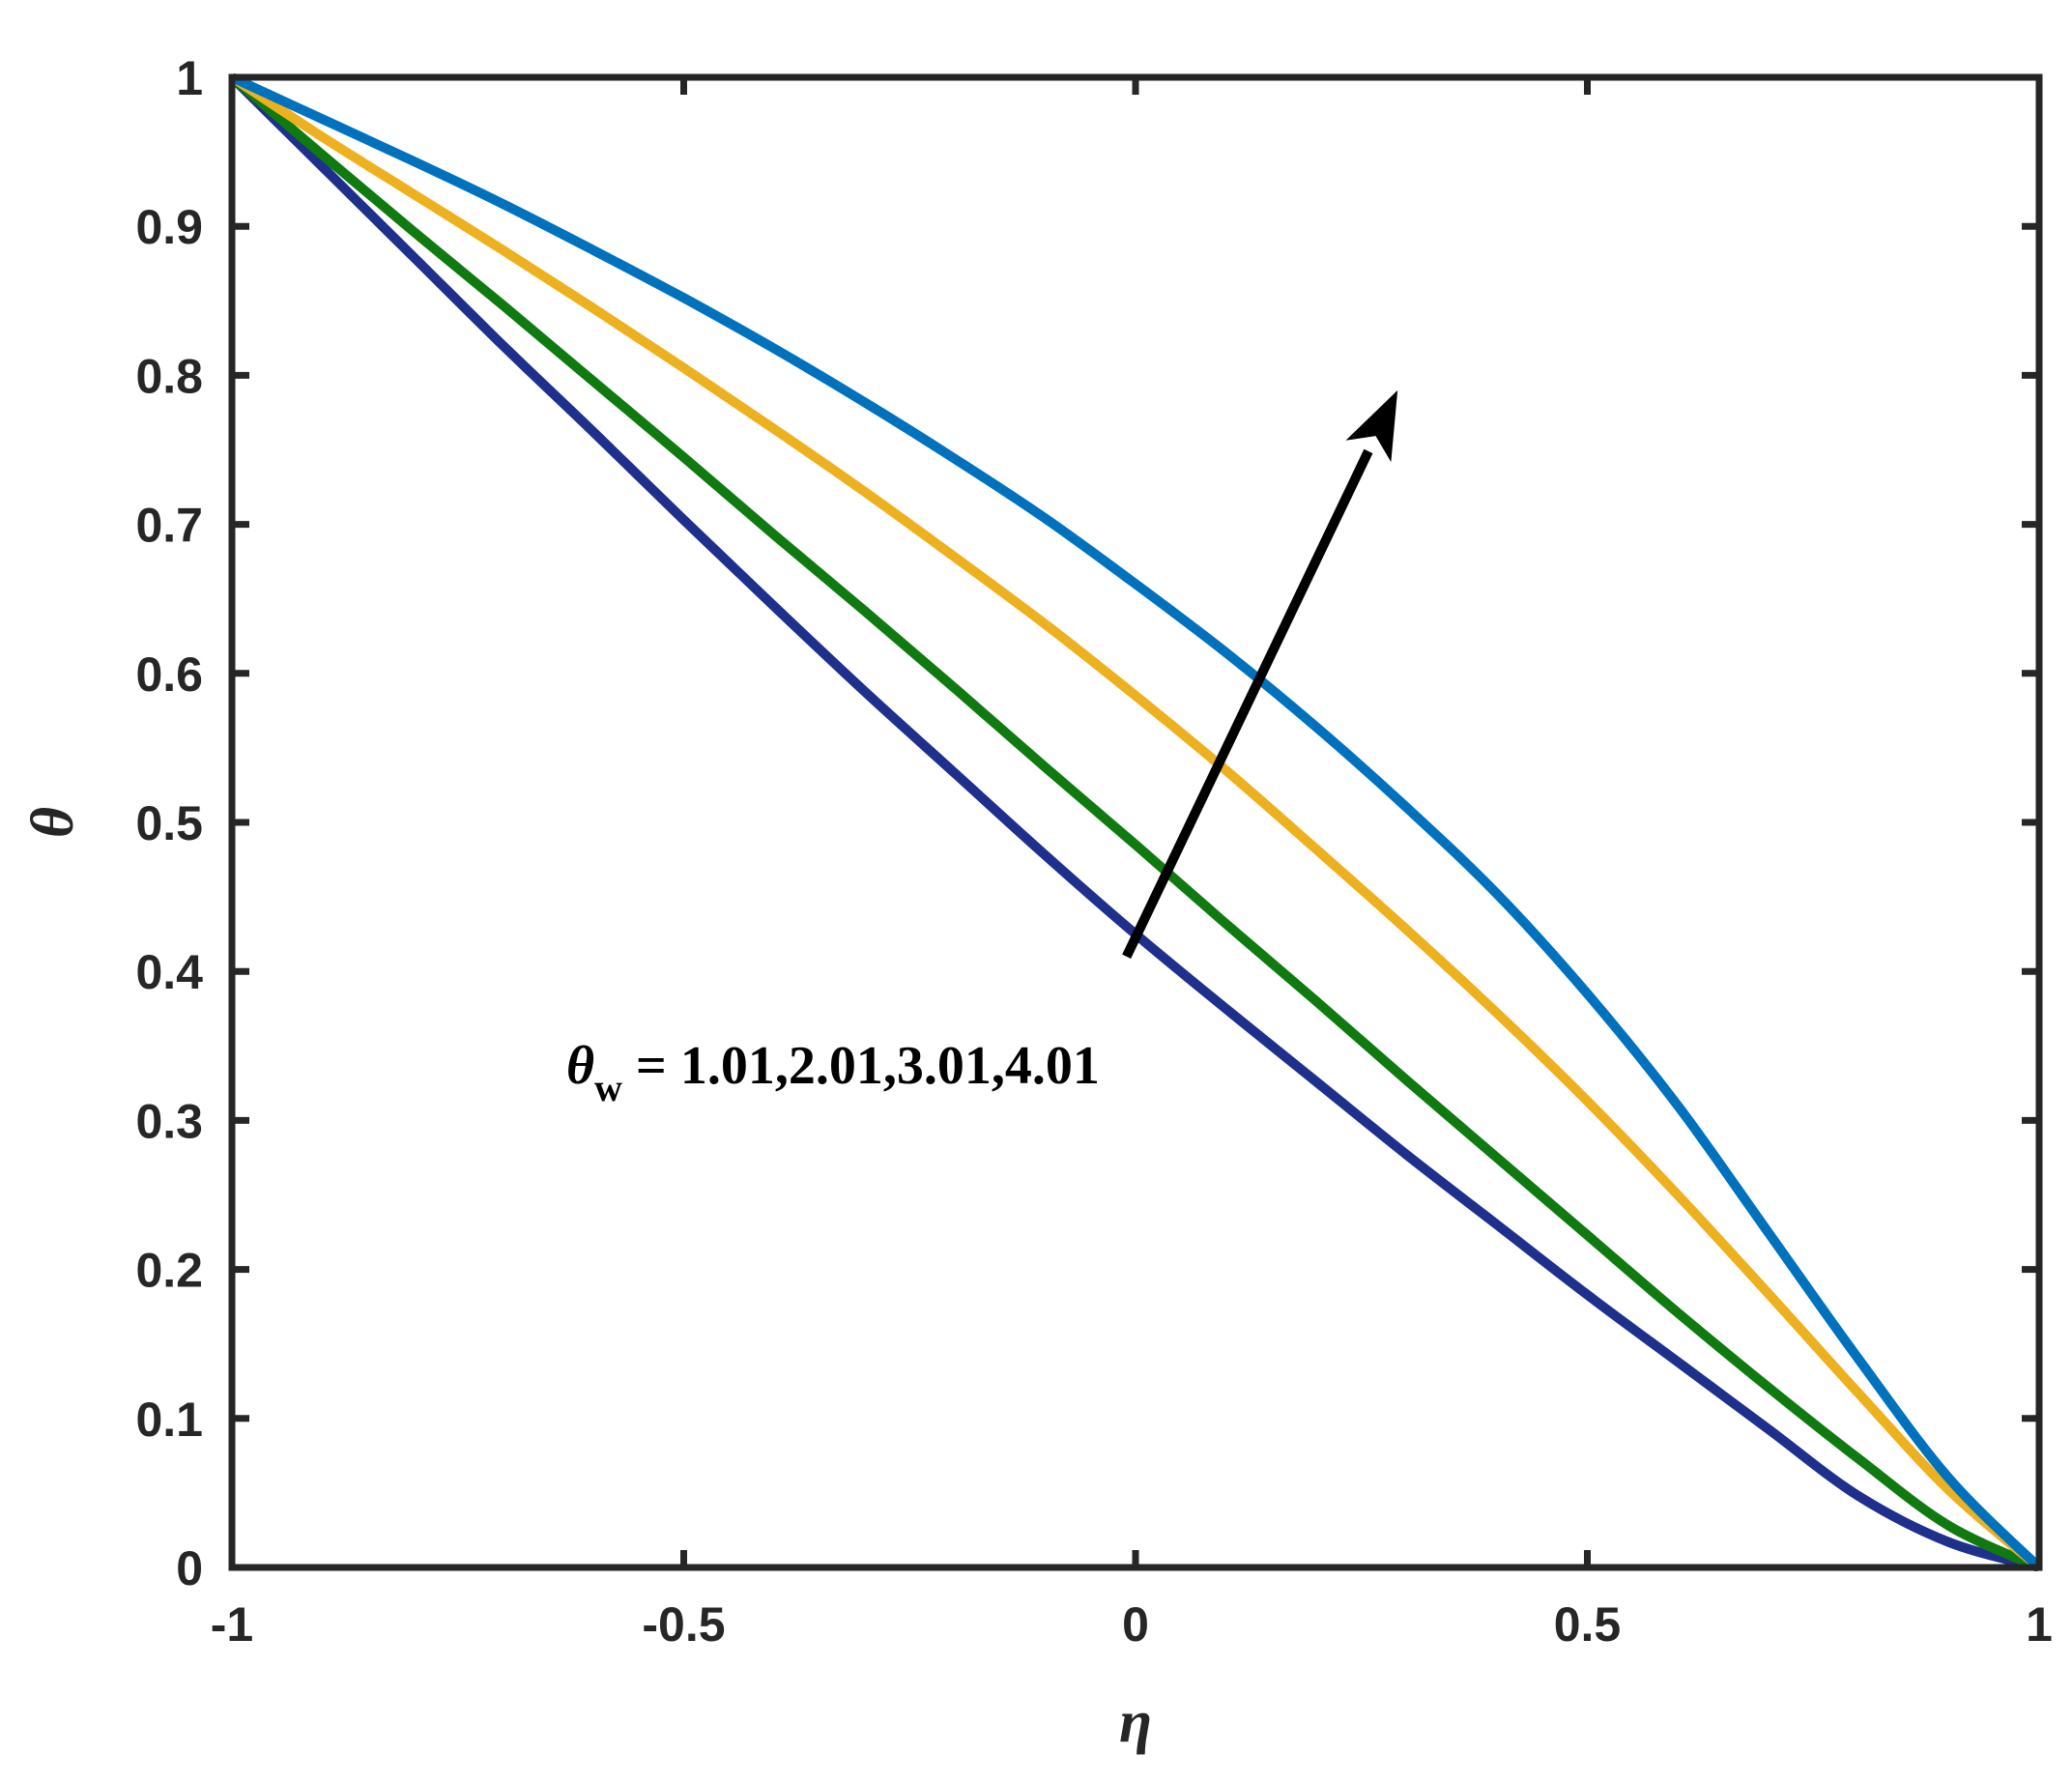 This screenshot has height=1782, width=2072. I want to click on annotation-label: θw = 1.01,2.01,3.01,4.01, so click(833, 1072).